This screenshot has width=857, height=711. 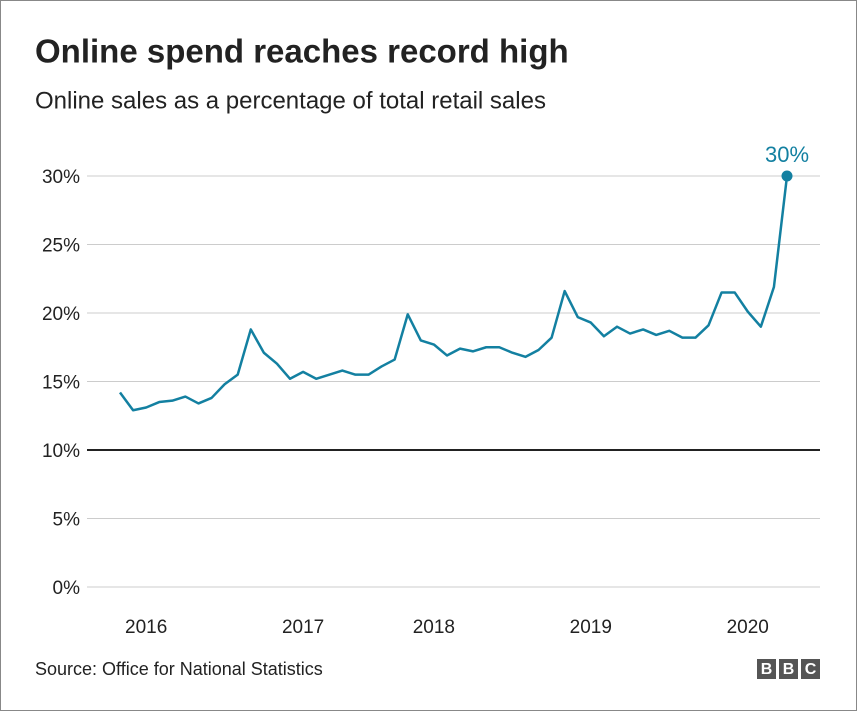 I want to click on x-tick-label: 2020, so click(x=748, y=627).